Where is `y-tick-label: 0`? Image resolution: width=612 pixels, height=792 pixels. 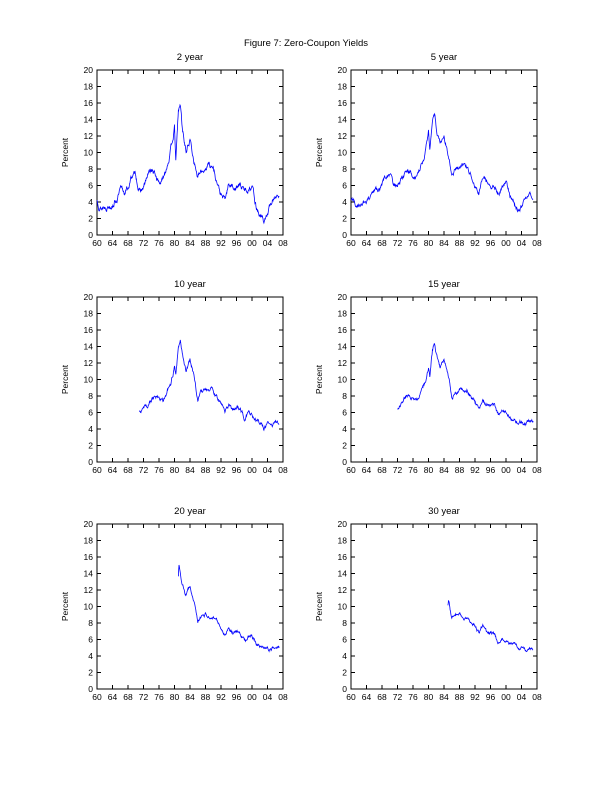
y-tick-label: 0 is located at coordinates (90, 689).